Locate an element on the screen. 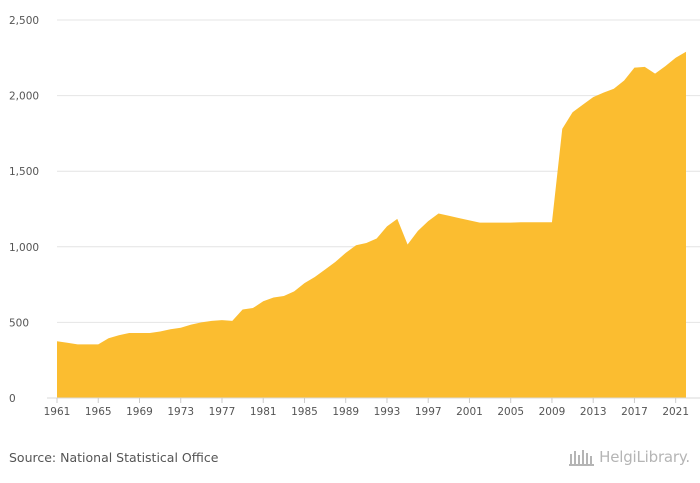 Image resolution: width=700 pixels, height=483 pixels. y-tick-label: 1,500 is located at coordinates (24, 172).